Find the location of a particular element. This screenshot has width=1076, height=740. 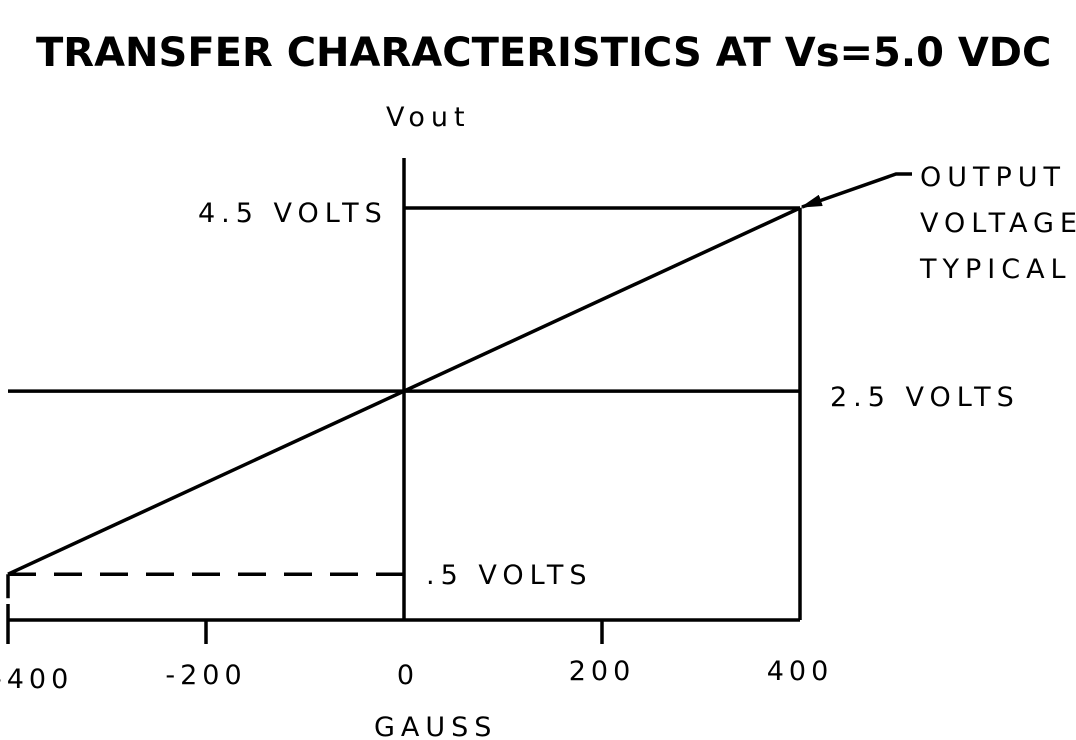

x-tick-label: 400 is located at coordinates (800, 671).